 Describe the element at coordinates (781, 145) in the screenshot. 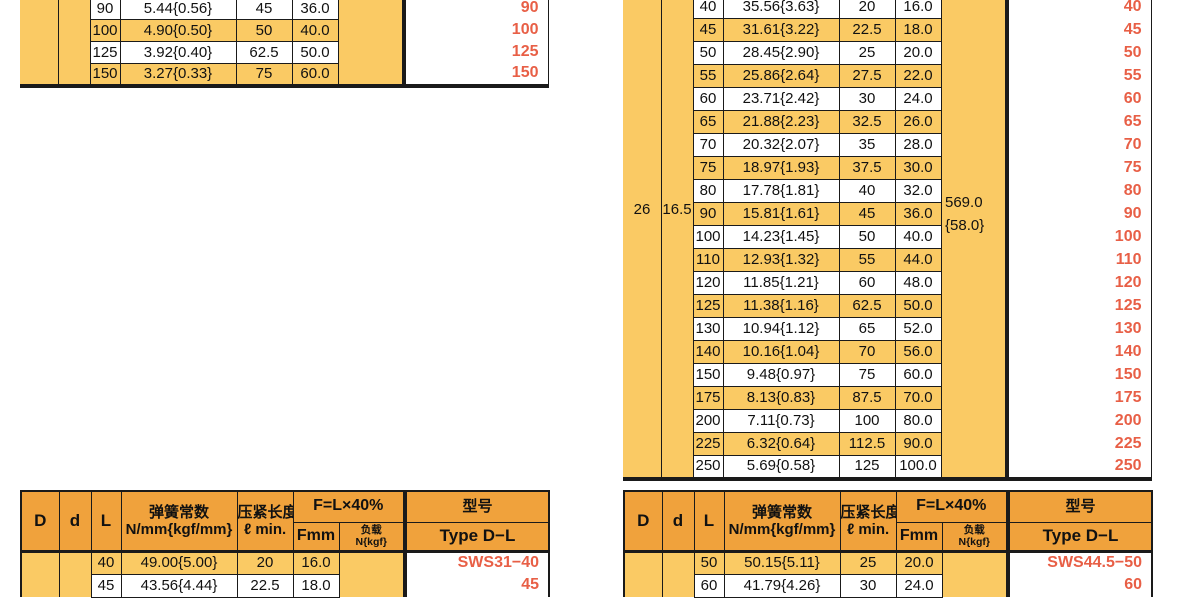

I see `cell-spring-constant: 20.32{2.07}` at that location.